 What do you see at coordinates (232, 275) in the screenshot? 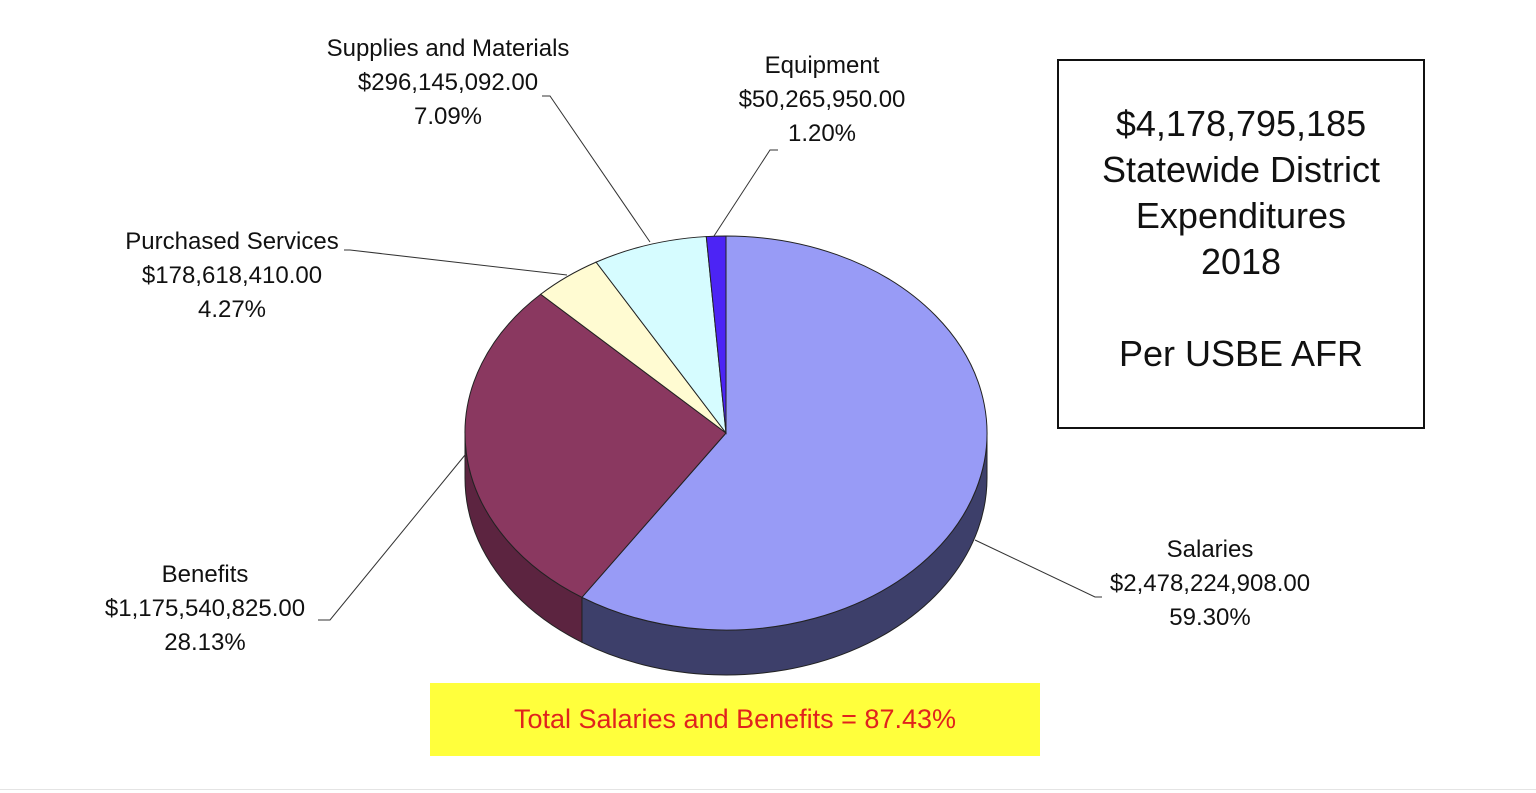
I see `data-label-purchased-services-value: $178,618,410.00` at bounding box center [232, 275].